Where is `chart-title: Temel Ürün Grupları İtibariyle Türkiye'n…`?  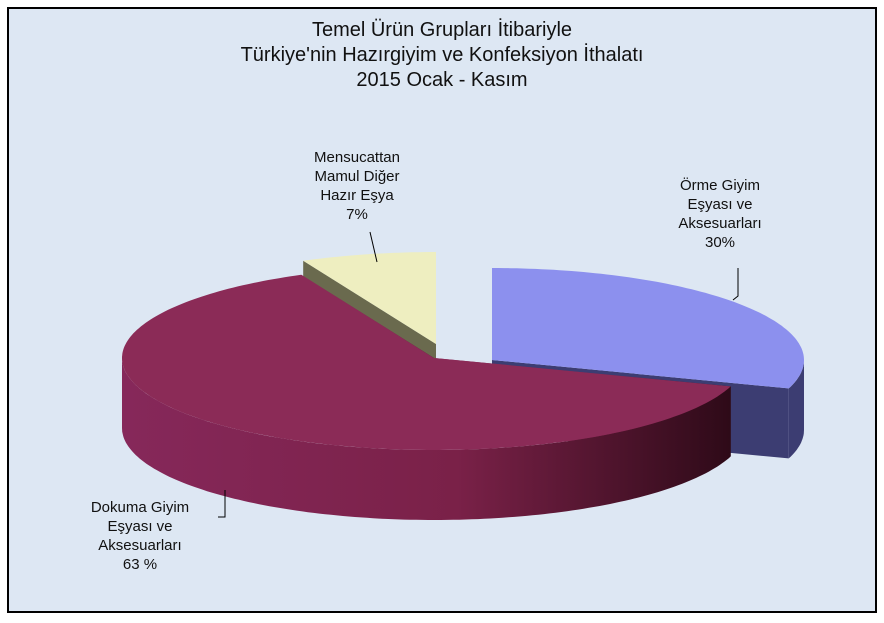
chart-title: Temel Ürün Grupları İtibariyle Türkiye'n… is located at coordinates (442, 55).